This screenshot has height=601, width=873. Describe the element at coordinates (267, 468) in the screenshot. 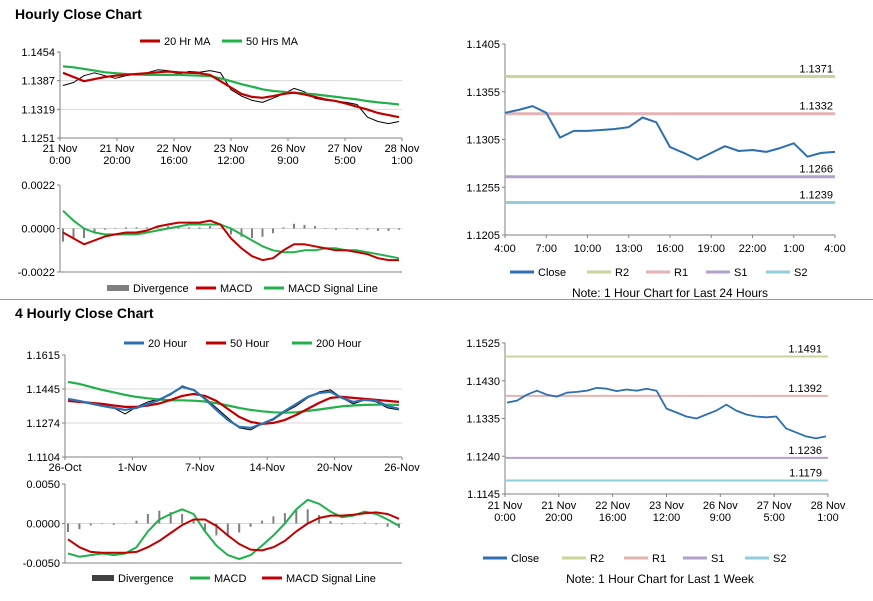

I see `f-price-xtick-label: 14-Nov` at that location.